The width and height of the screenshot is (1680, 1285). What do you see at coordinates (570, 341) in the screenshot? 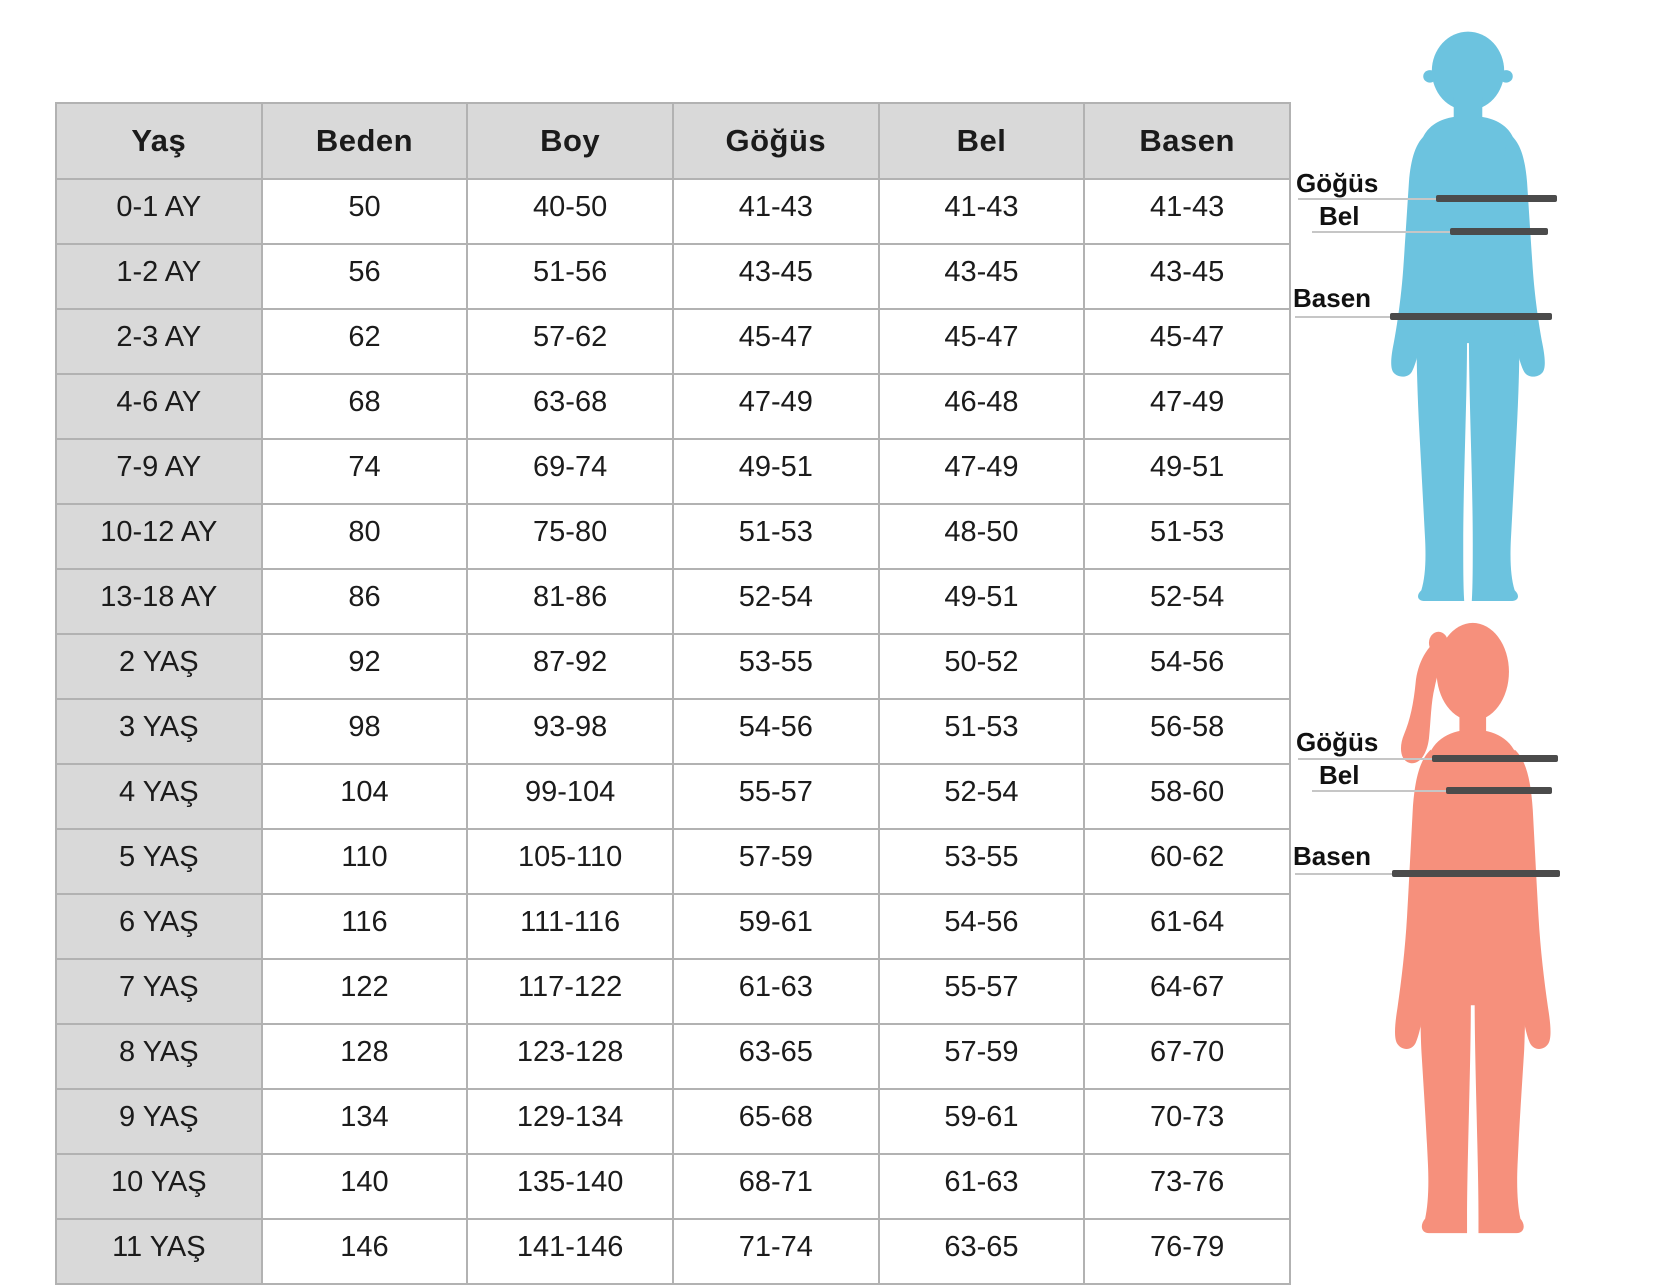
I see `boy-cell: 57-62` at bounding box center [570, 341].